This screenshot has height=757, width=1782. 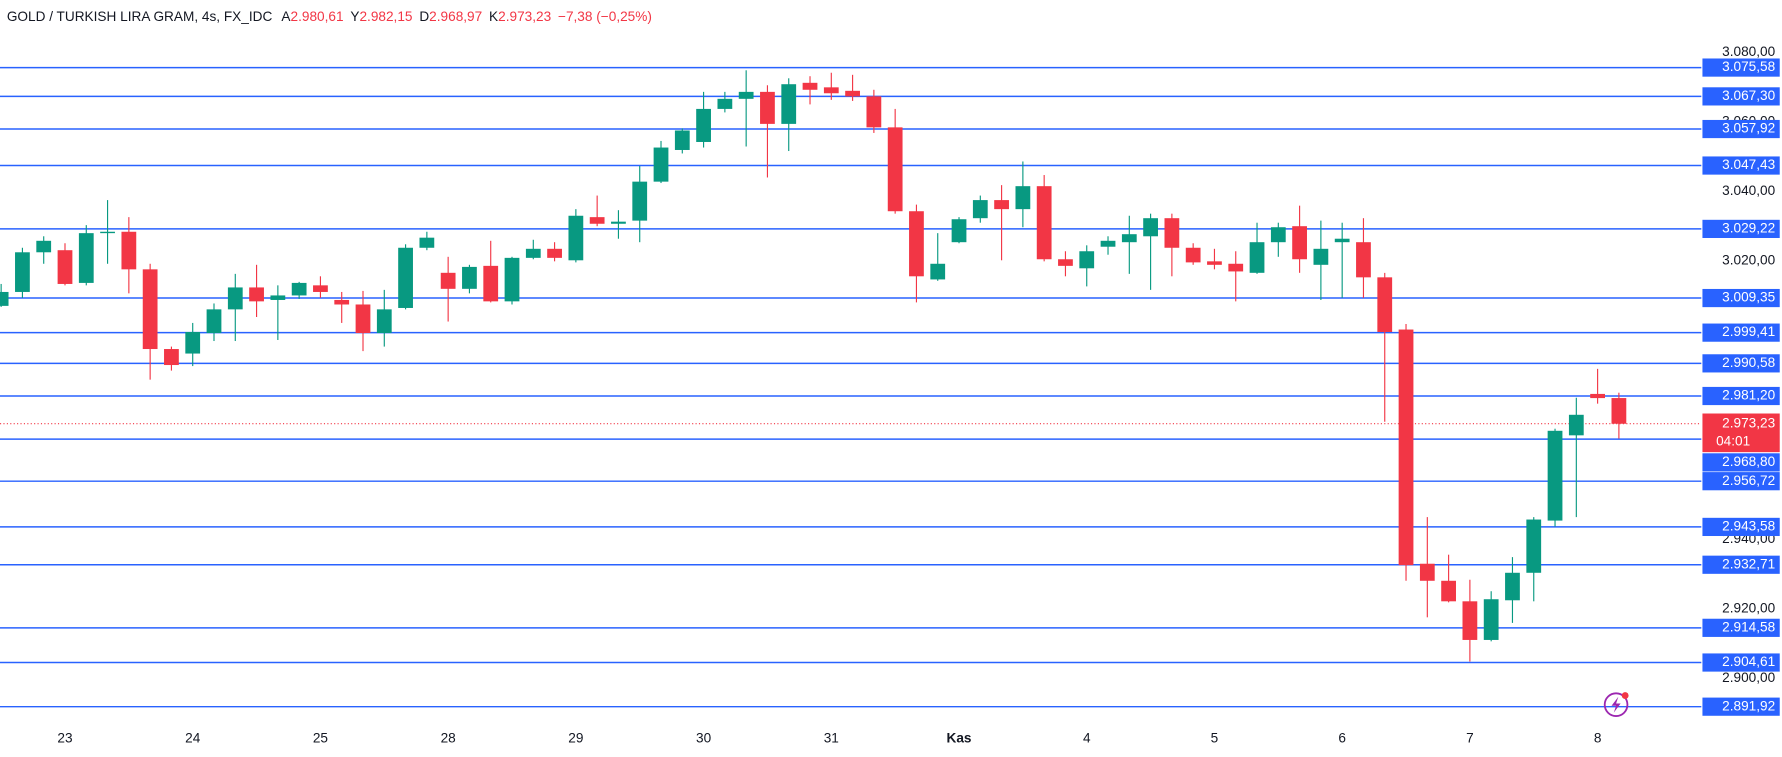 What do you see at coordinates (1748, 51) in the screenshot?
I see `y-tick-label: 3.080,00` at bounding box center [1748, 51].